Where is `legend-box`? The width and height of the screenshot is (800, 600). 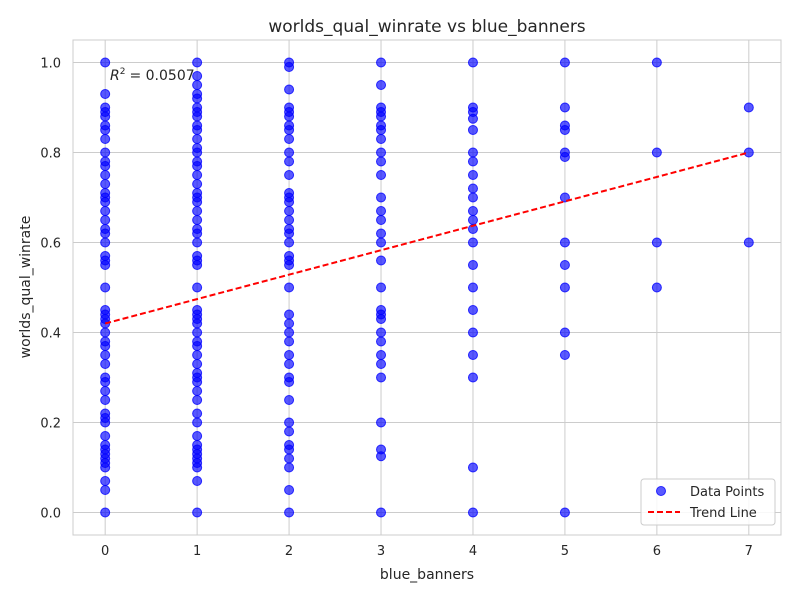
legend-box is located at coordinates (708, 502).